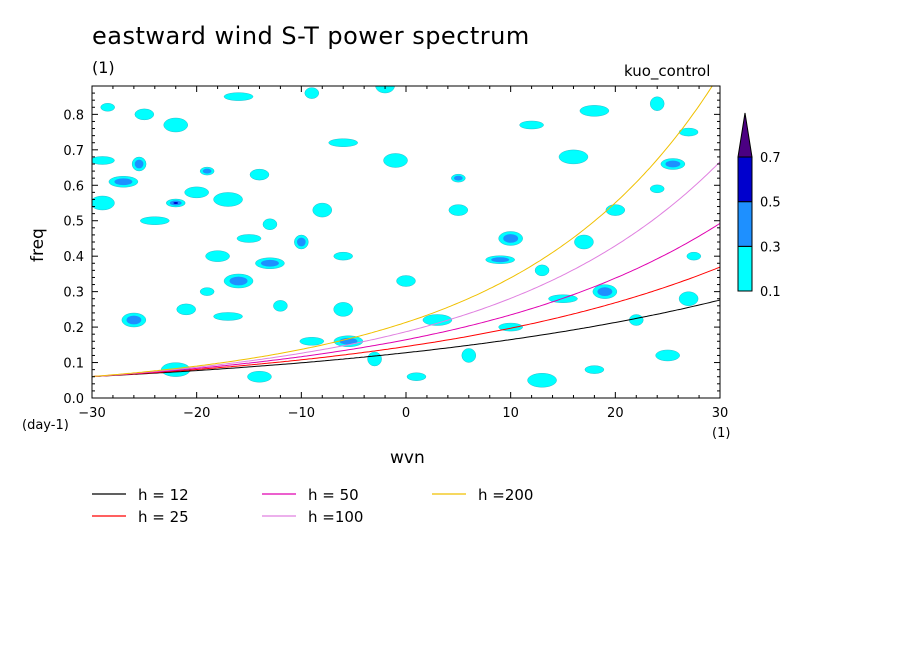 This screenshot has height=654, width=904. I want to click on chart-subtitle: (1), so click(103, 67).